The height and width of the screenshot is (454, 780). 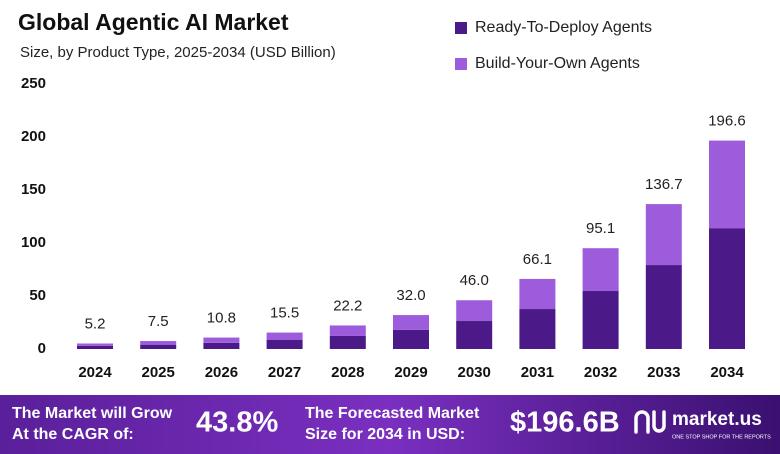 What do you see at coordinates (284, 313) in the screenshot?
I see `total-label: 15.5` at bounding box center [284, 313].